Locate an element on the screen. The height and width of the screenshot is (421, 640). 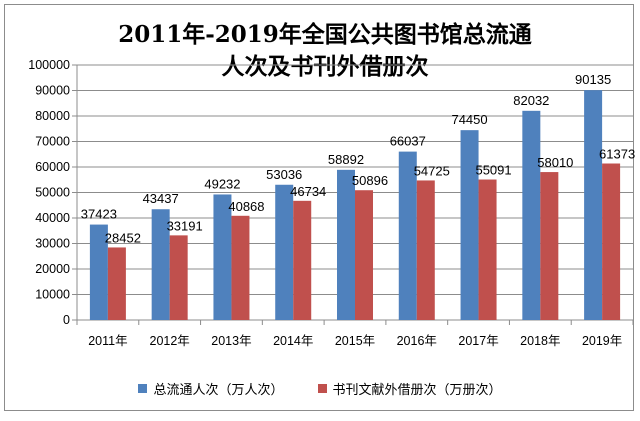
y-tick-label: 0 is located at coordinates (66, 320).